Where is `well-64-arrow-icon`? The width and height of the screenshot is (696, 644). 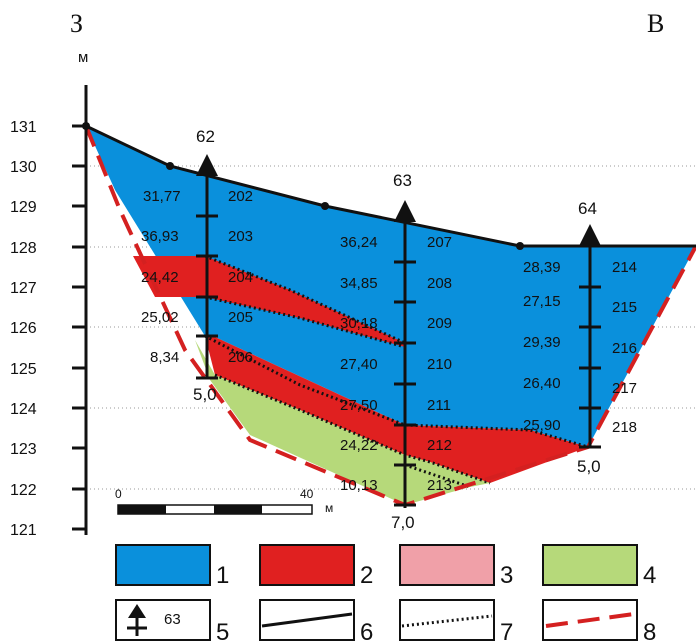
well-64-arrow-icon is located at coordinates (590, 235).